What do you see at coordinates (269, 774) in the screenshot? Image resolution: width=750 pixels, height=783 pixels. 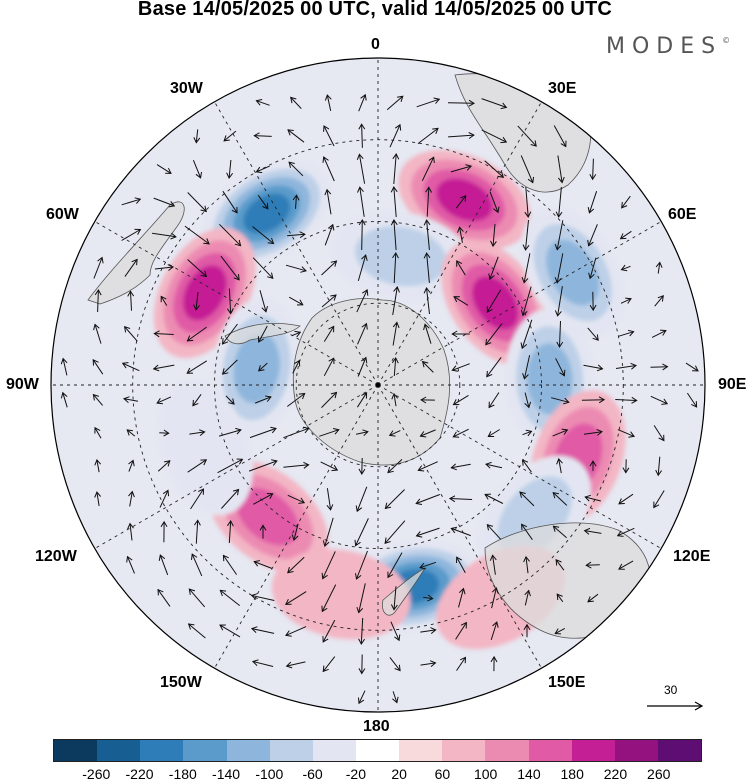 I see `colorbar-tick-label: -100` at bounding box center [269, 774].